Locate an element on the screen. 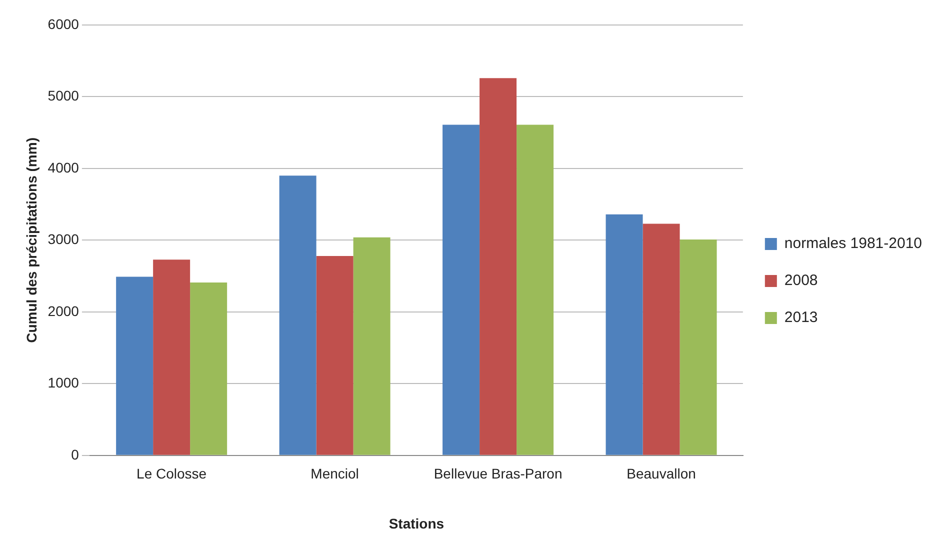 The width and height of the screenshot is (942, 547). y-tick-label: 4000 is located at coordinates (64, 167).